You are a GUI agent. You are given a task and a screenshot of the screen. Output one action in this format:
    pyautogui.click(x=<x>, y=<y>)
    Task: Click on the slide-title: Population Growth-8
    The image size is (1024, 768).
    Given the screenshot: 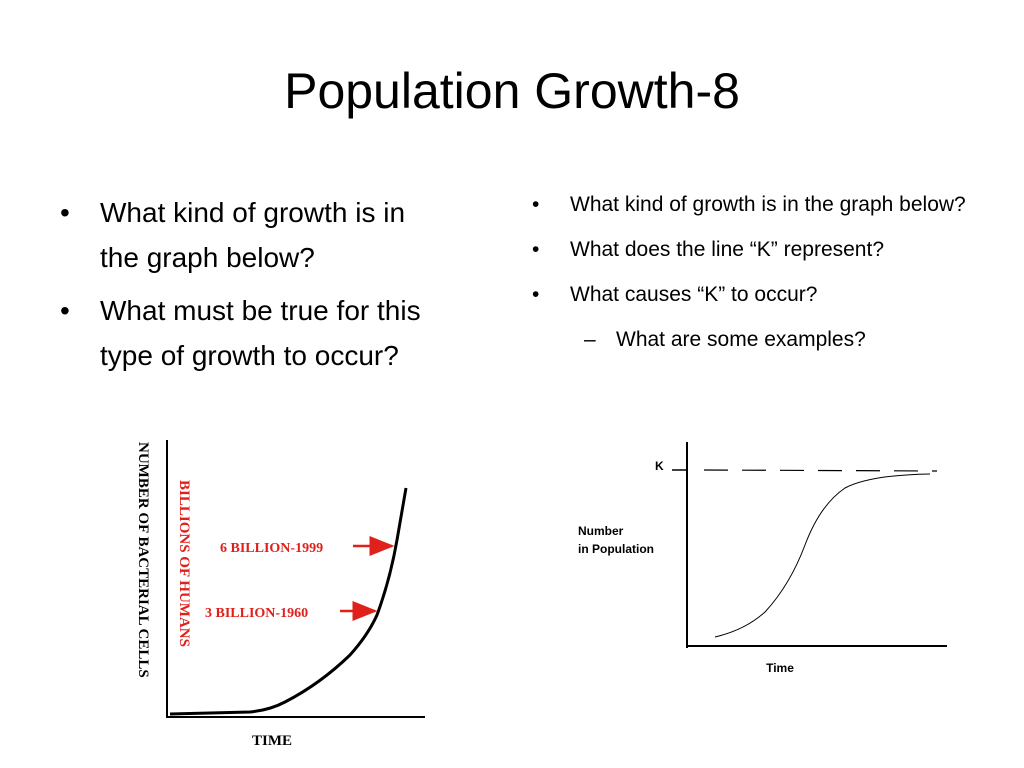 What is the action you would take?
    pyautogui.click(x=512, y=91)
    